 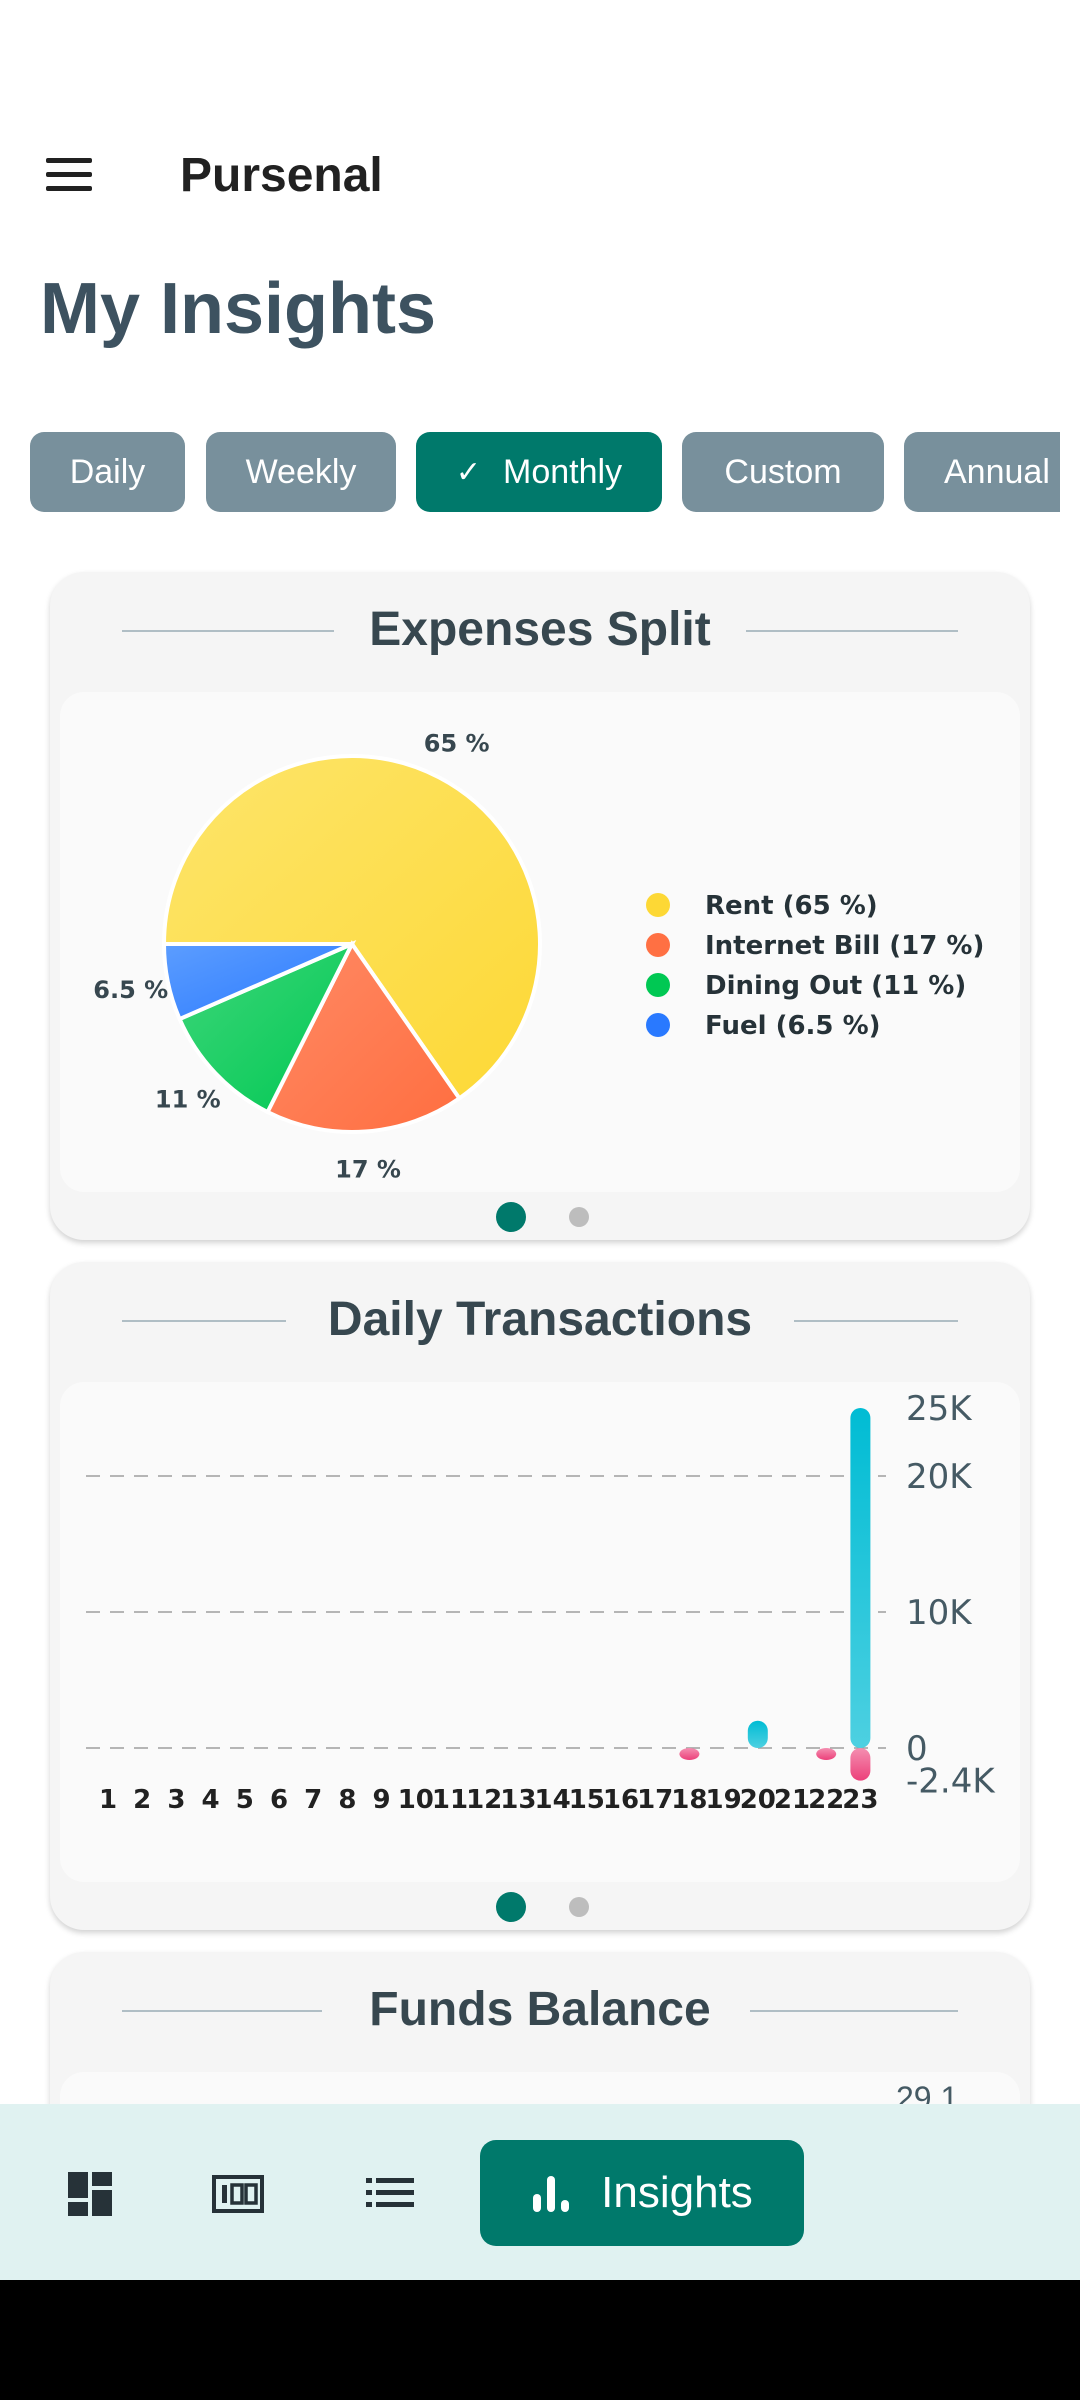 I want to click on x-tick-label: 19, so click(x=724, y=1800).